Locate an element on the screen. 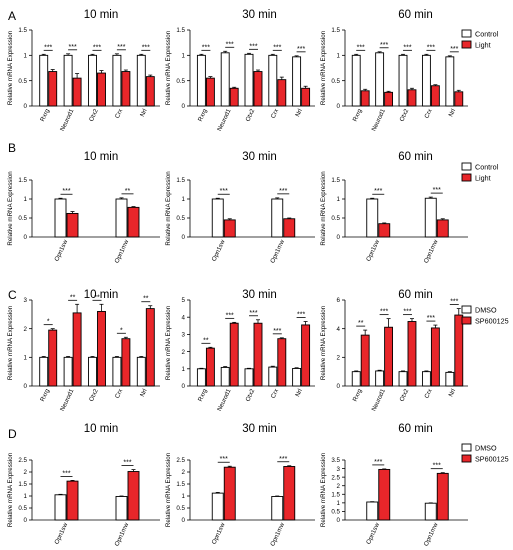 The image size is (513, 550). panel-letter: C is located at coordinates (12, 295).